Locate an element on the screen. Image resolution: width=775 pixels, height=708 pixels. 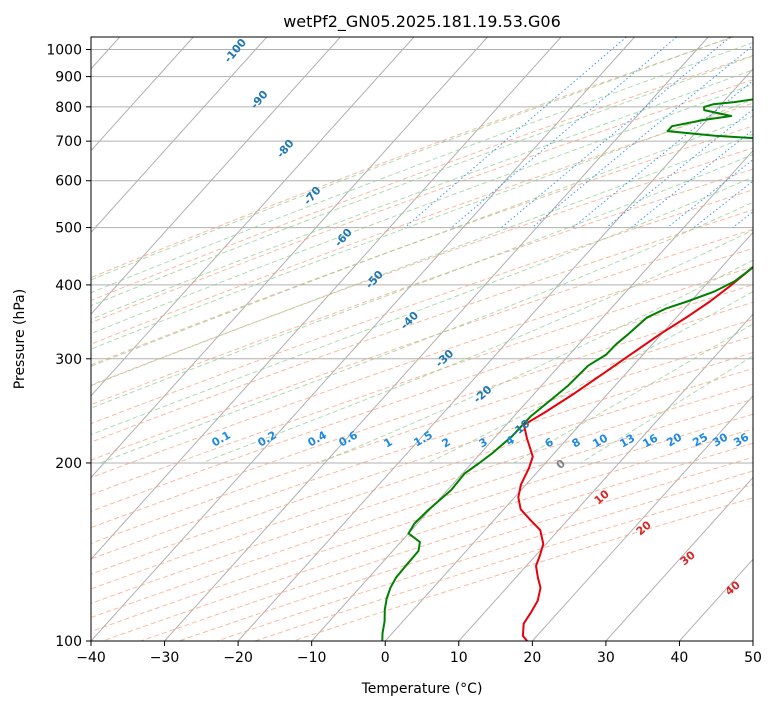
y-tick-label: 300 is located at coordinates (68, 360).